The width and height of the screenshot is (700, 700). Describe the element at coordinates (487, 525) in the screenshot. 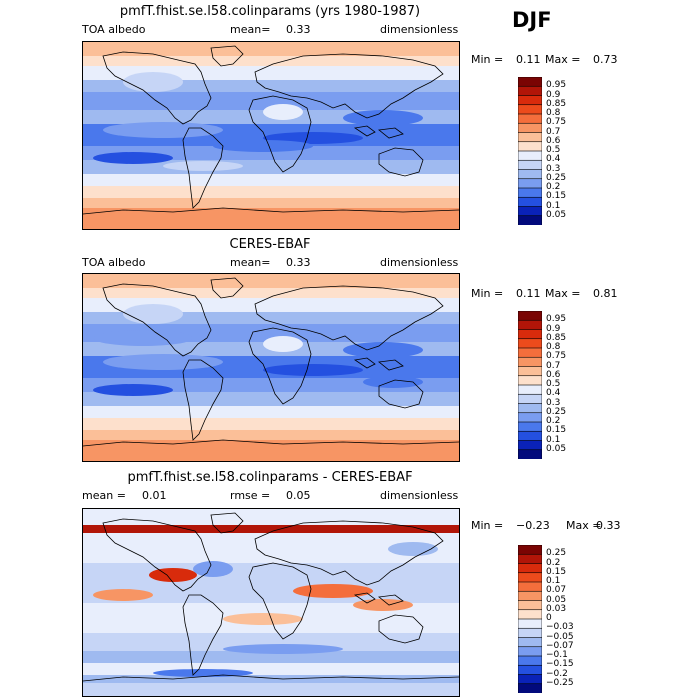

I see `panel-3-min-label: Min =` at that location.